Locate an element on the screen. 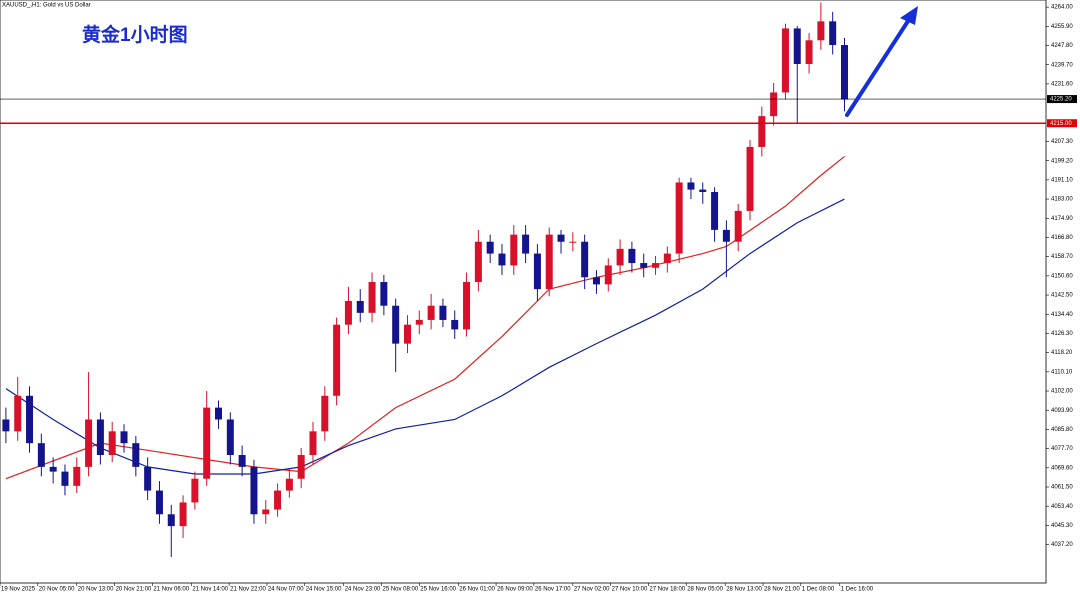 Image resolution: width=1080 pixels, height=594 pixels. y-tick-label: 4093.90 is located at coordinates (1062, 411).